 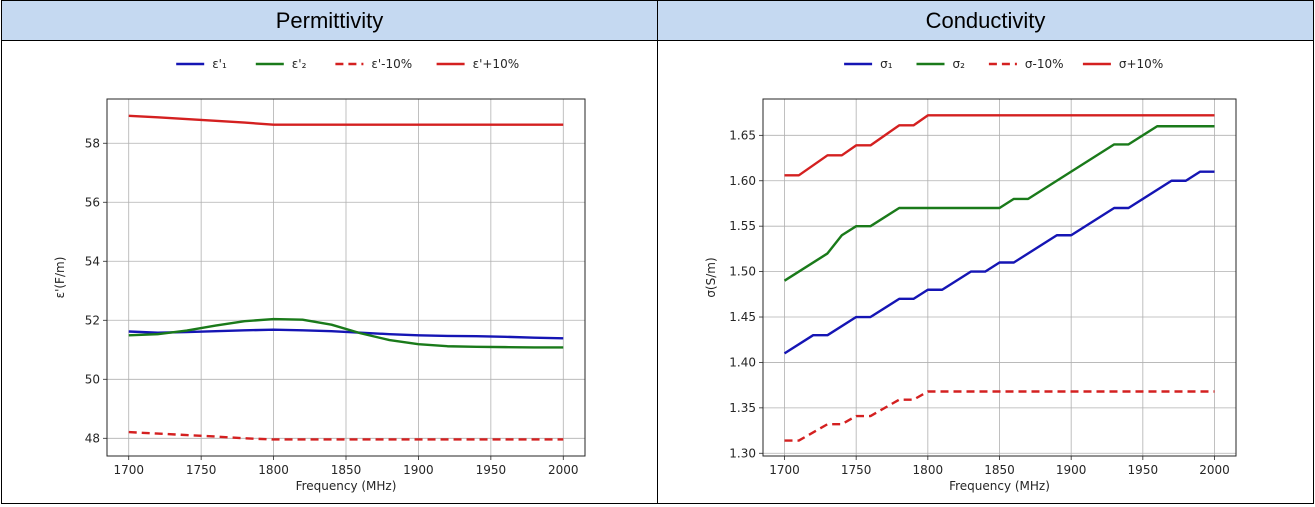 I want to click on y-tick-label: 56, so click(x=92, y=202).